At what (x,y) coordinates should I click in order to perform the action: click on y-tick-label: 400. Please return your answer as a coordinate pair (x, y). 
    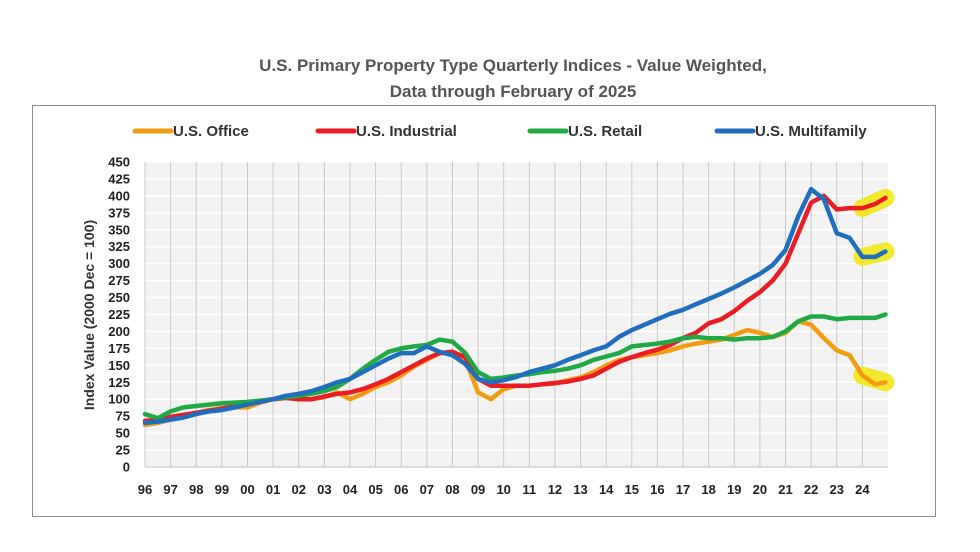
    Looking at the image, I should click on (119, 195).